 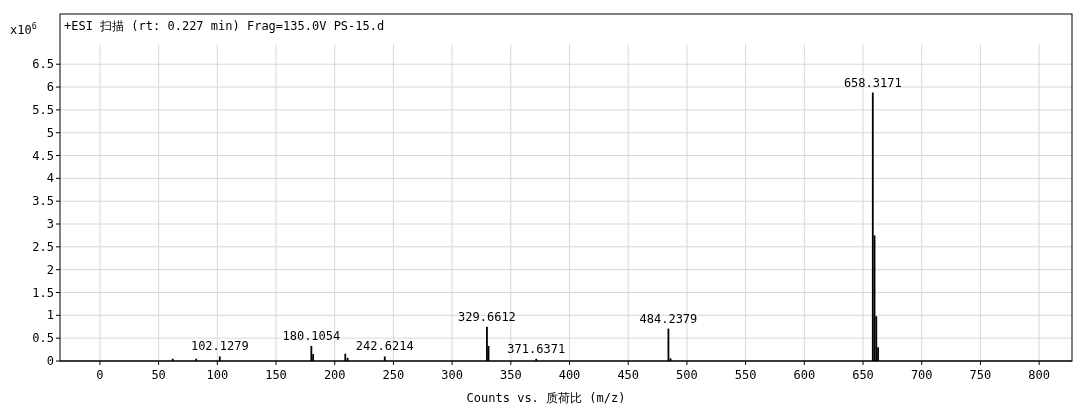 I want to click on y-axis-title: x10$^{6}$, so click(x=23, y=29).